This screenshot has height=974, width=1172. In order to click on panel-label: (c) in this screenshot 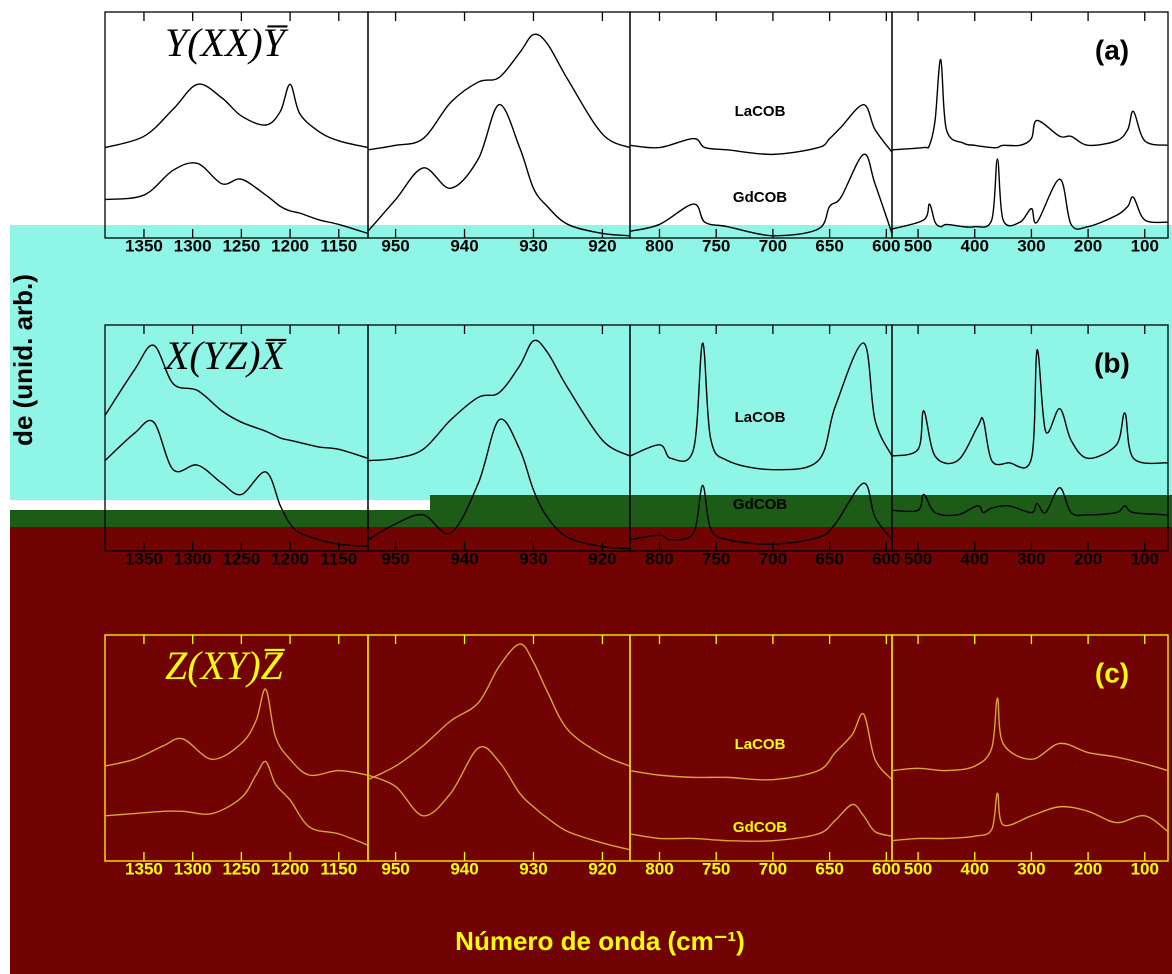, I will do `click(1112, 672)`.